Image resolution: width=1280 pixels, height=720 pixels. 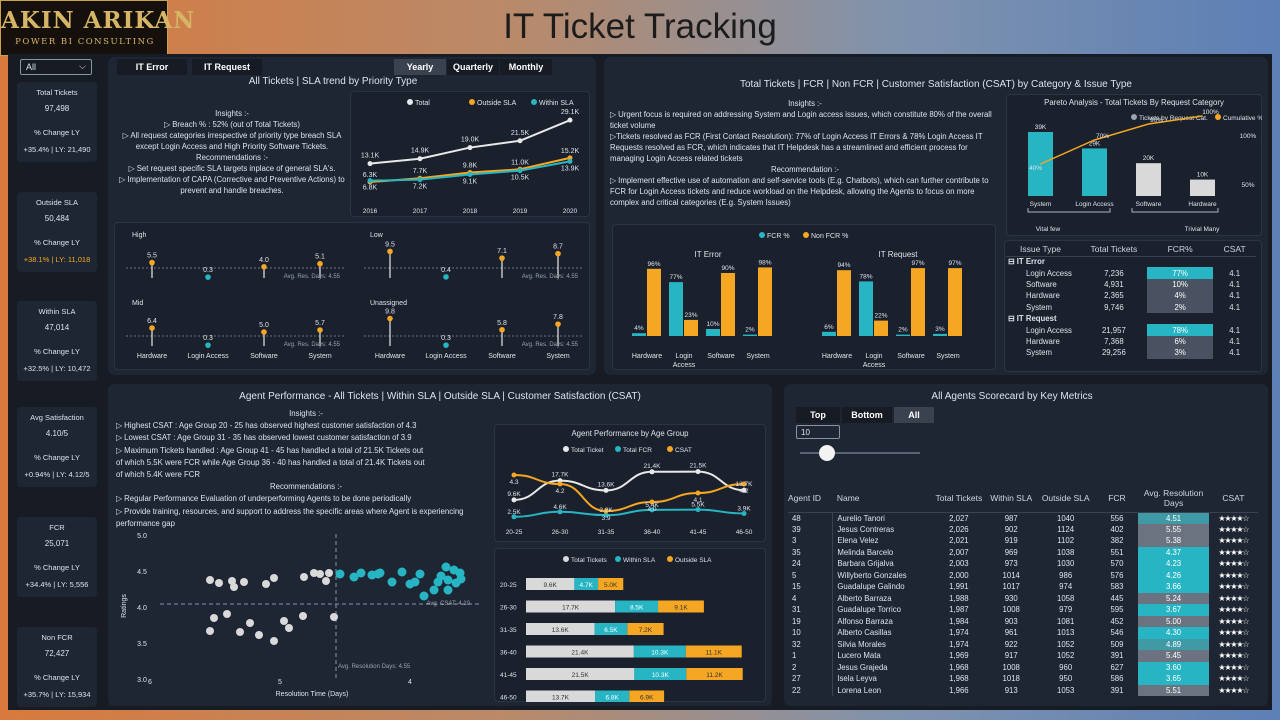 What do you see at coordinates (1180, 330) in the screenshot?
I see `fcr-pct-cell: 78%` at bounding box center [1180, 330].